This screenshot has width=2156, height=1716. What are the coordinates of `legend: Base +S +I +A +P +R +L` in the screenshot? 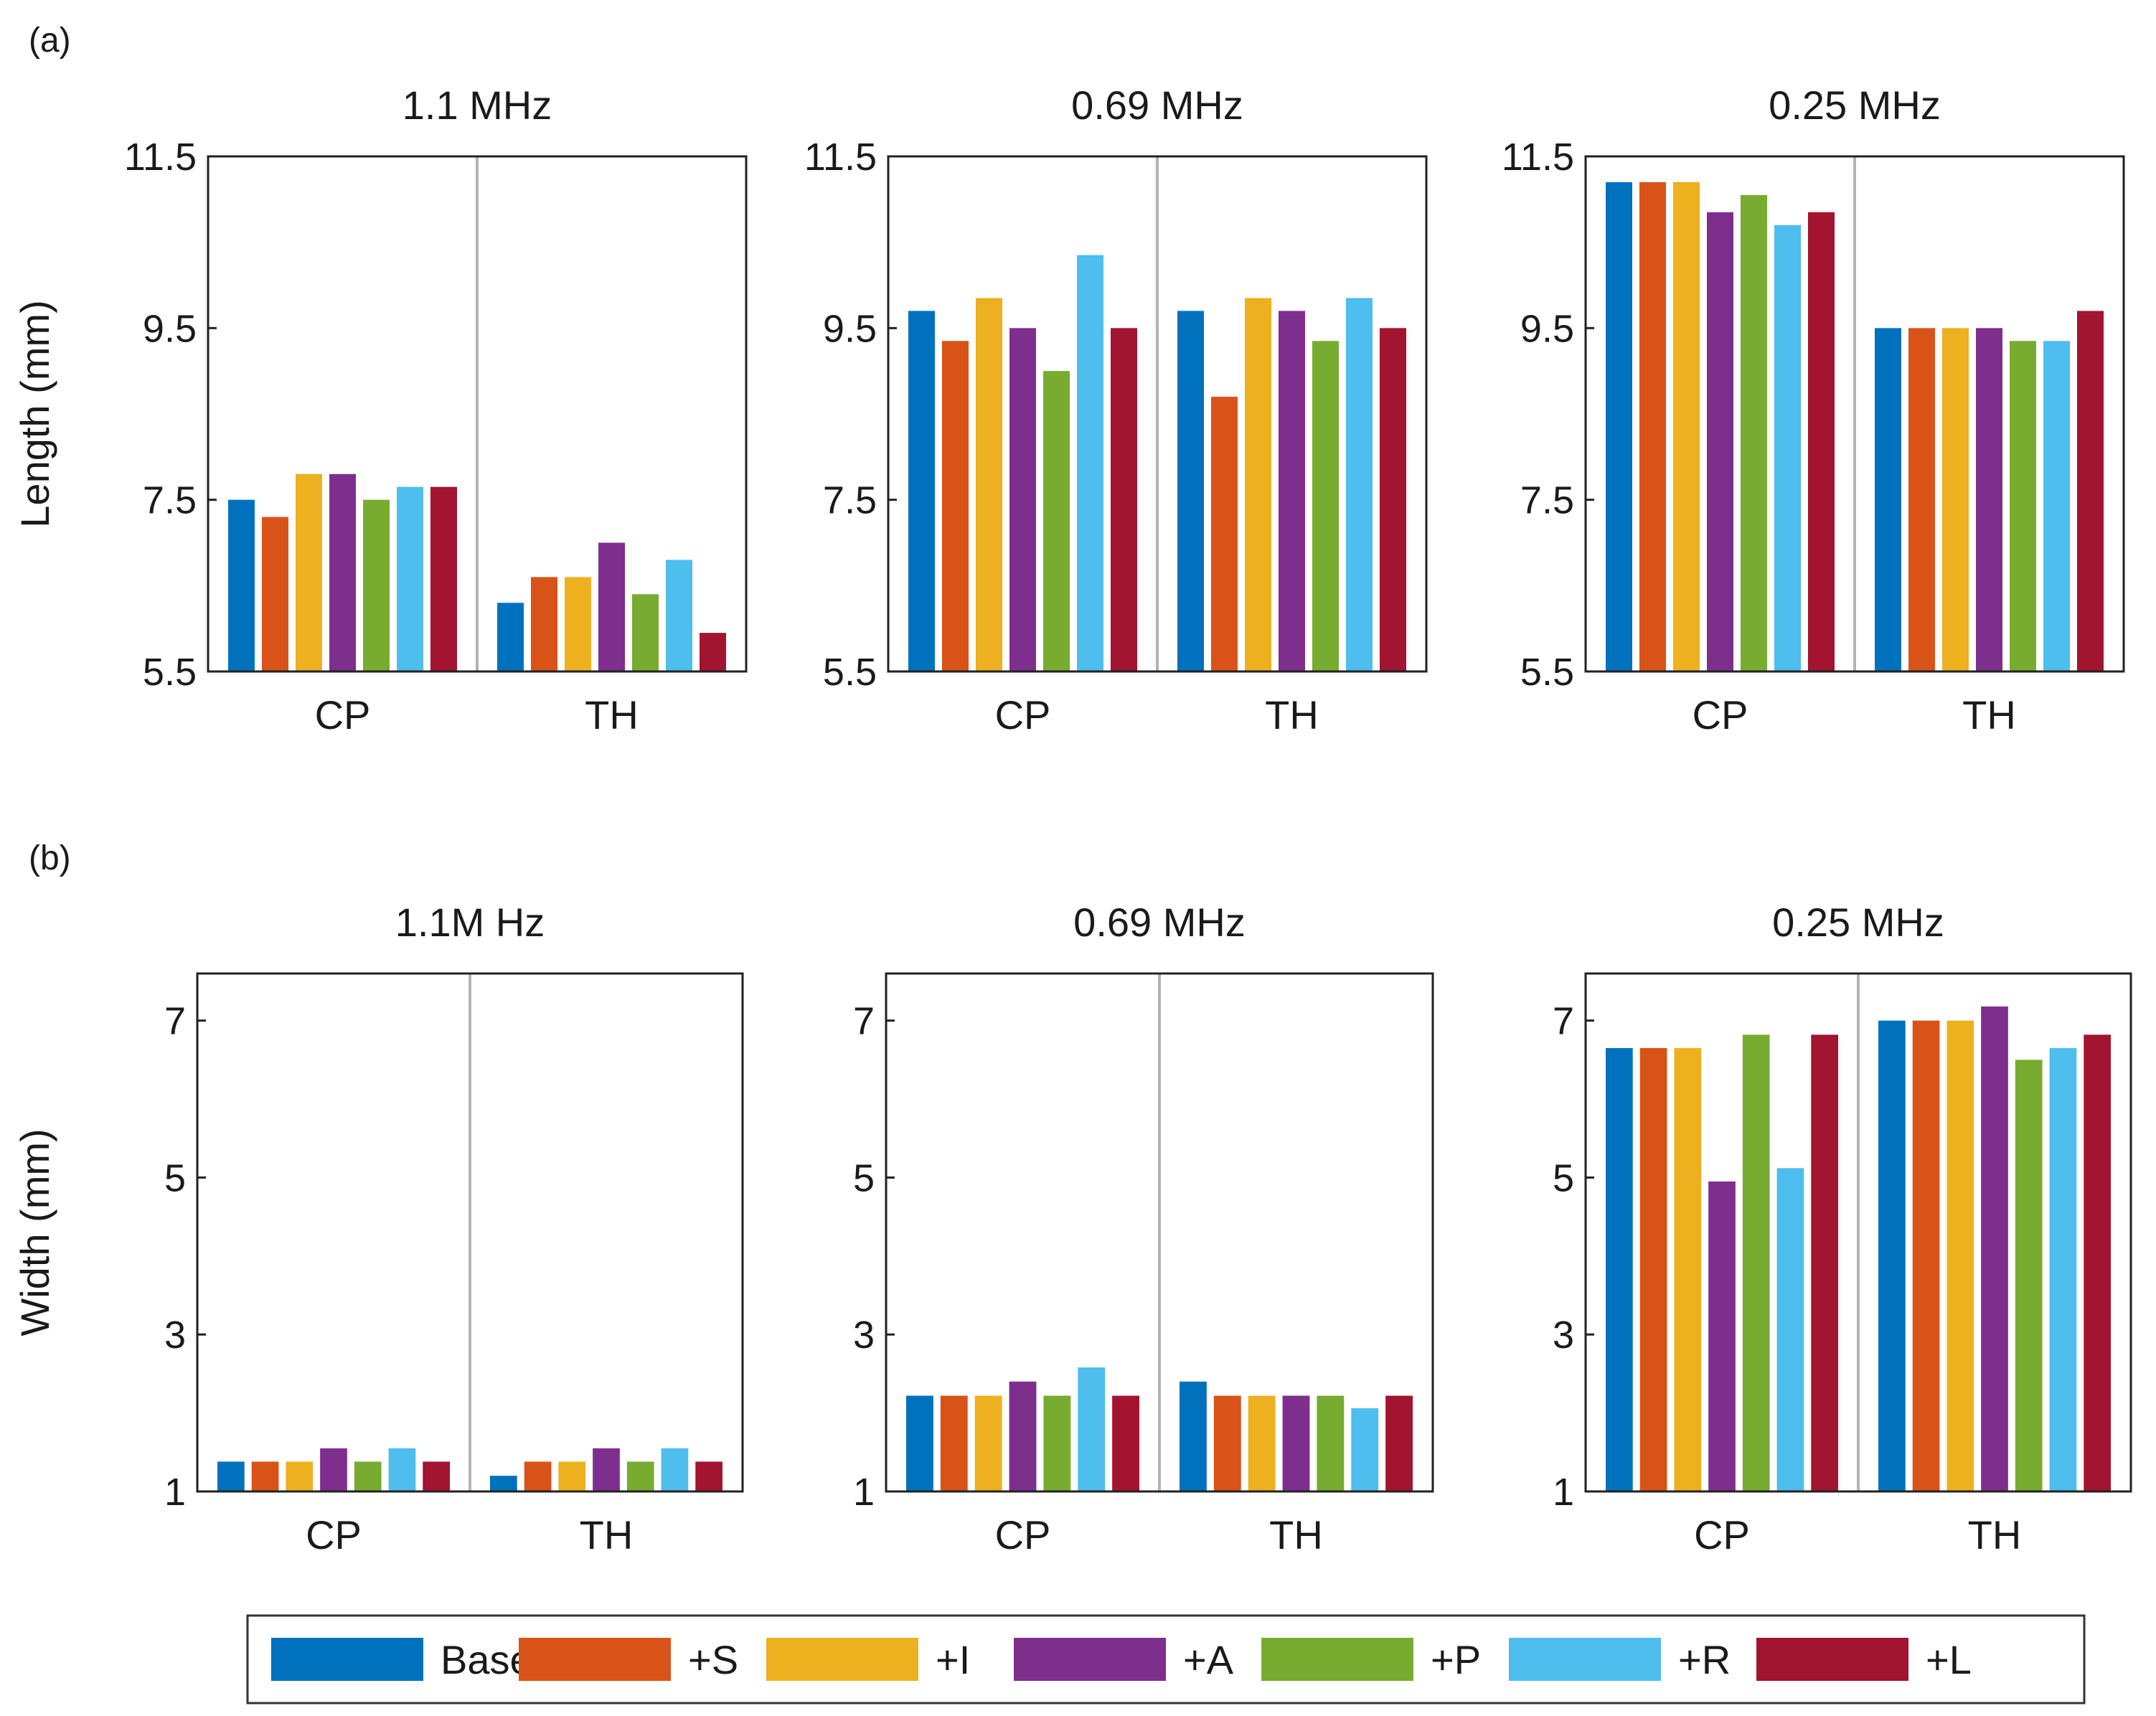 It's located at (1166, 1659).